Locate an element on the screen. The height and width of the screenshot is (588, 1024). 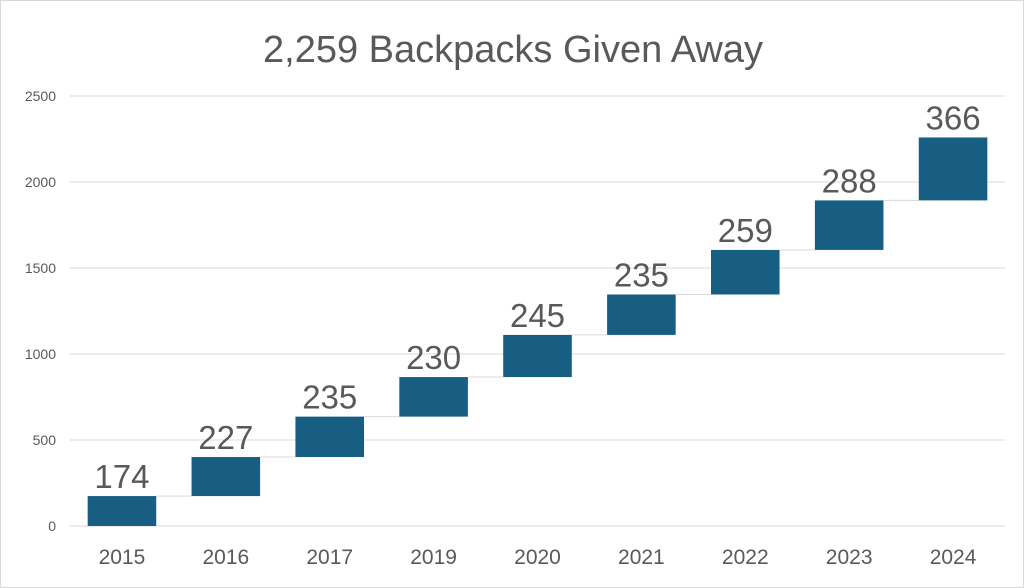
y-tick-label-0: 0 is located at coordinates (52, 526).